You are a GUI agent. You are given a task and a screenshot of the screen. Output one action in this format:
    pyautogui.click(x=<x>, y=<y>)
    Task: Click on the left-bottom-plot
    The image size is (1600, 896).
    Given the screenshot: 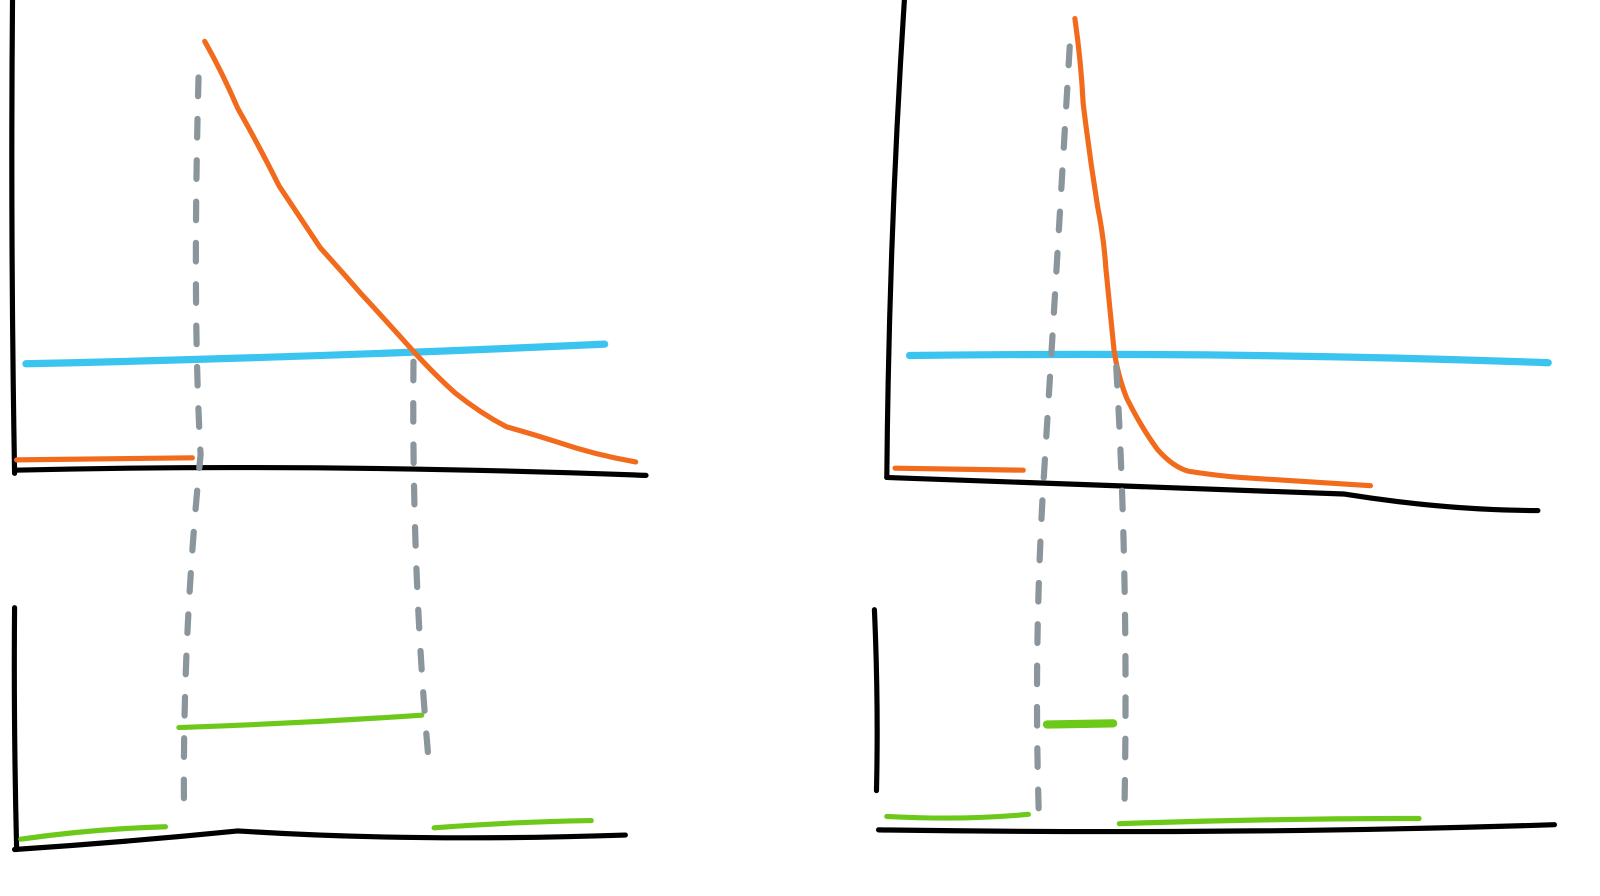 What is the action you would take?
    pyautogui.click(x=319, y=729)
    